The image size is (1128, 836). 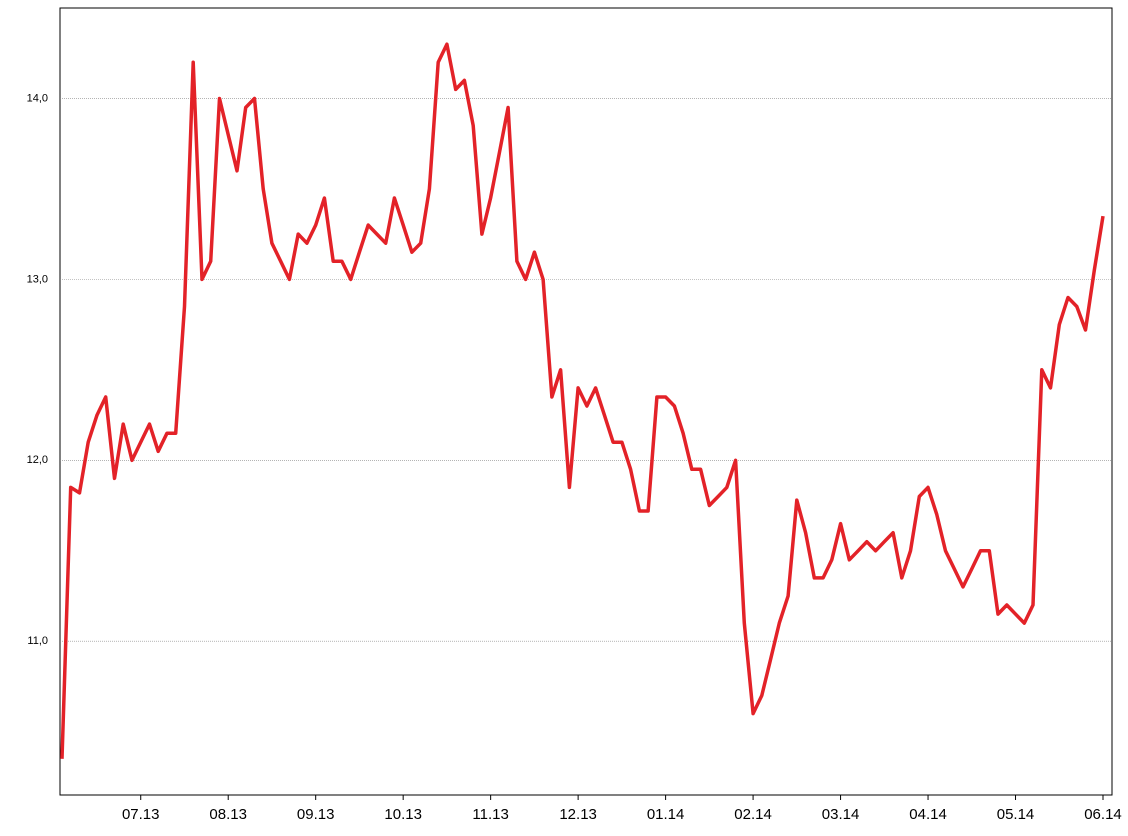 What do you see at coordinates (841, 814) in the screenshot?
I see `x-tick-label: 03.14` at bounding box center [841, 814].